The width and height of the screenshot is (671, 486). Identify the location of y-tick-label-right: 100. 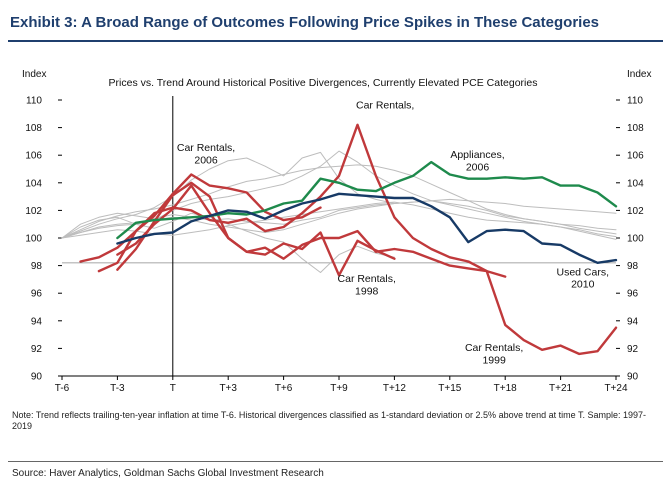
(635, 239).